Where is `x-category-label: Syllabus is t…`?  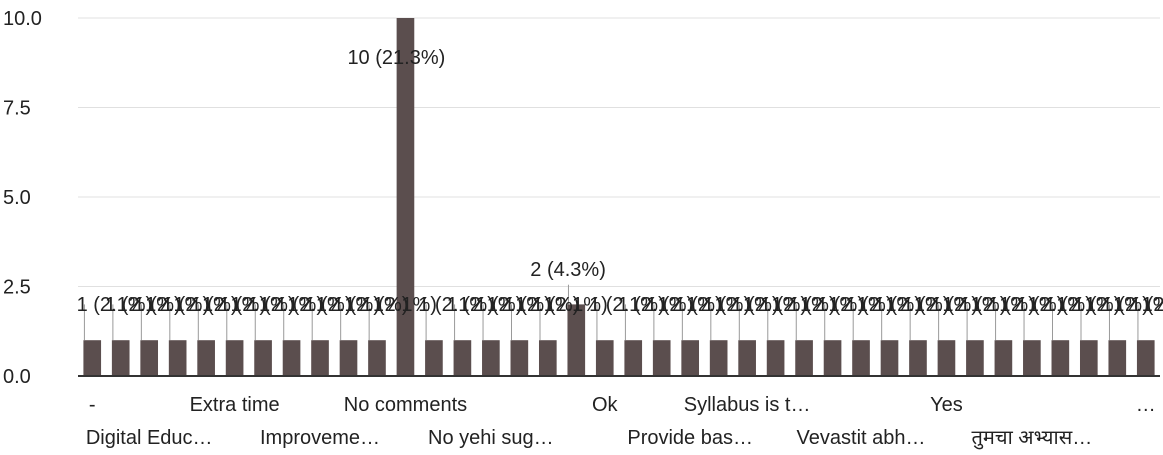
x-category-label: Syllabus is t… is located at coordinates (747, 405).